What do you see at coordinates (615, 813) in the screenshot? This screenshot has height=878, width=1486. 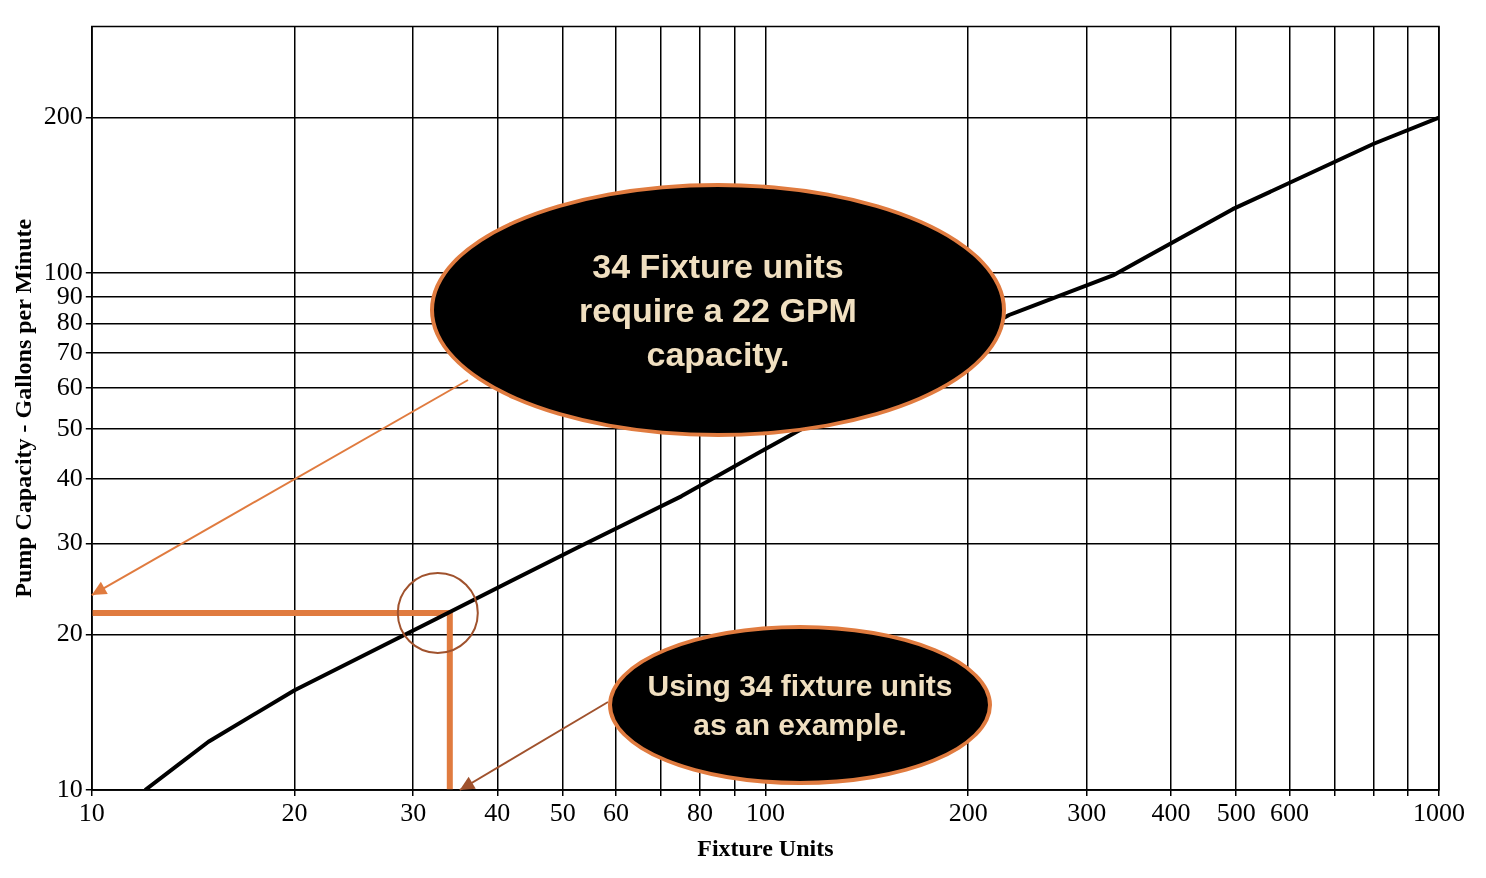 I see `x-tick-label: 60` at bounding box center [615, 813].